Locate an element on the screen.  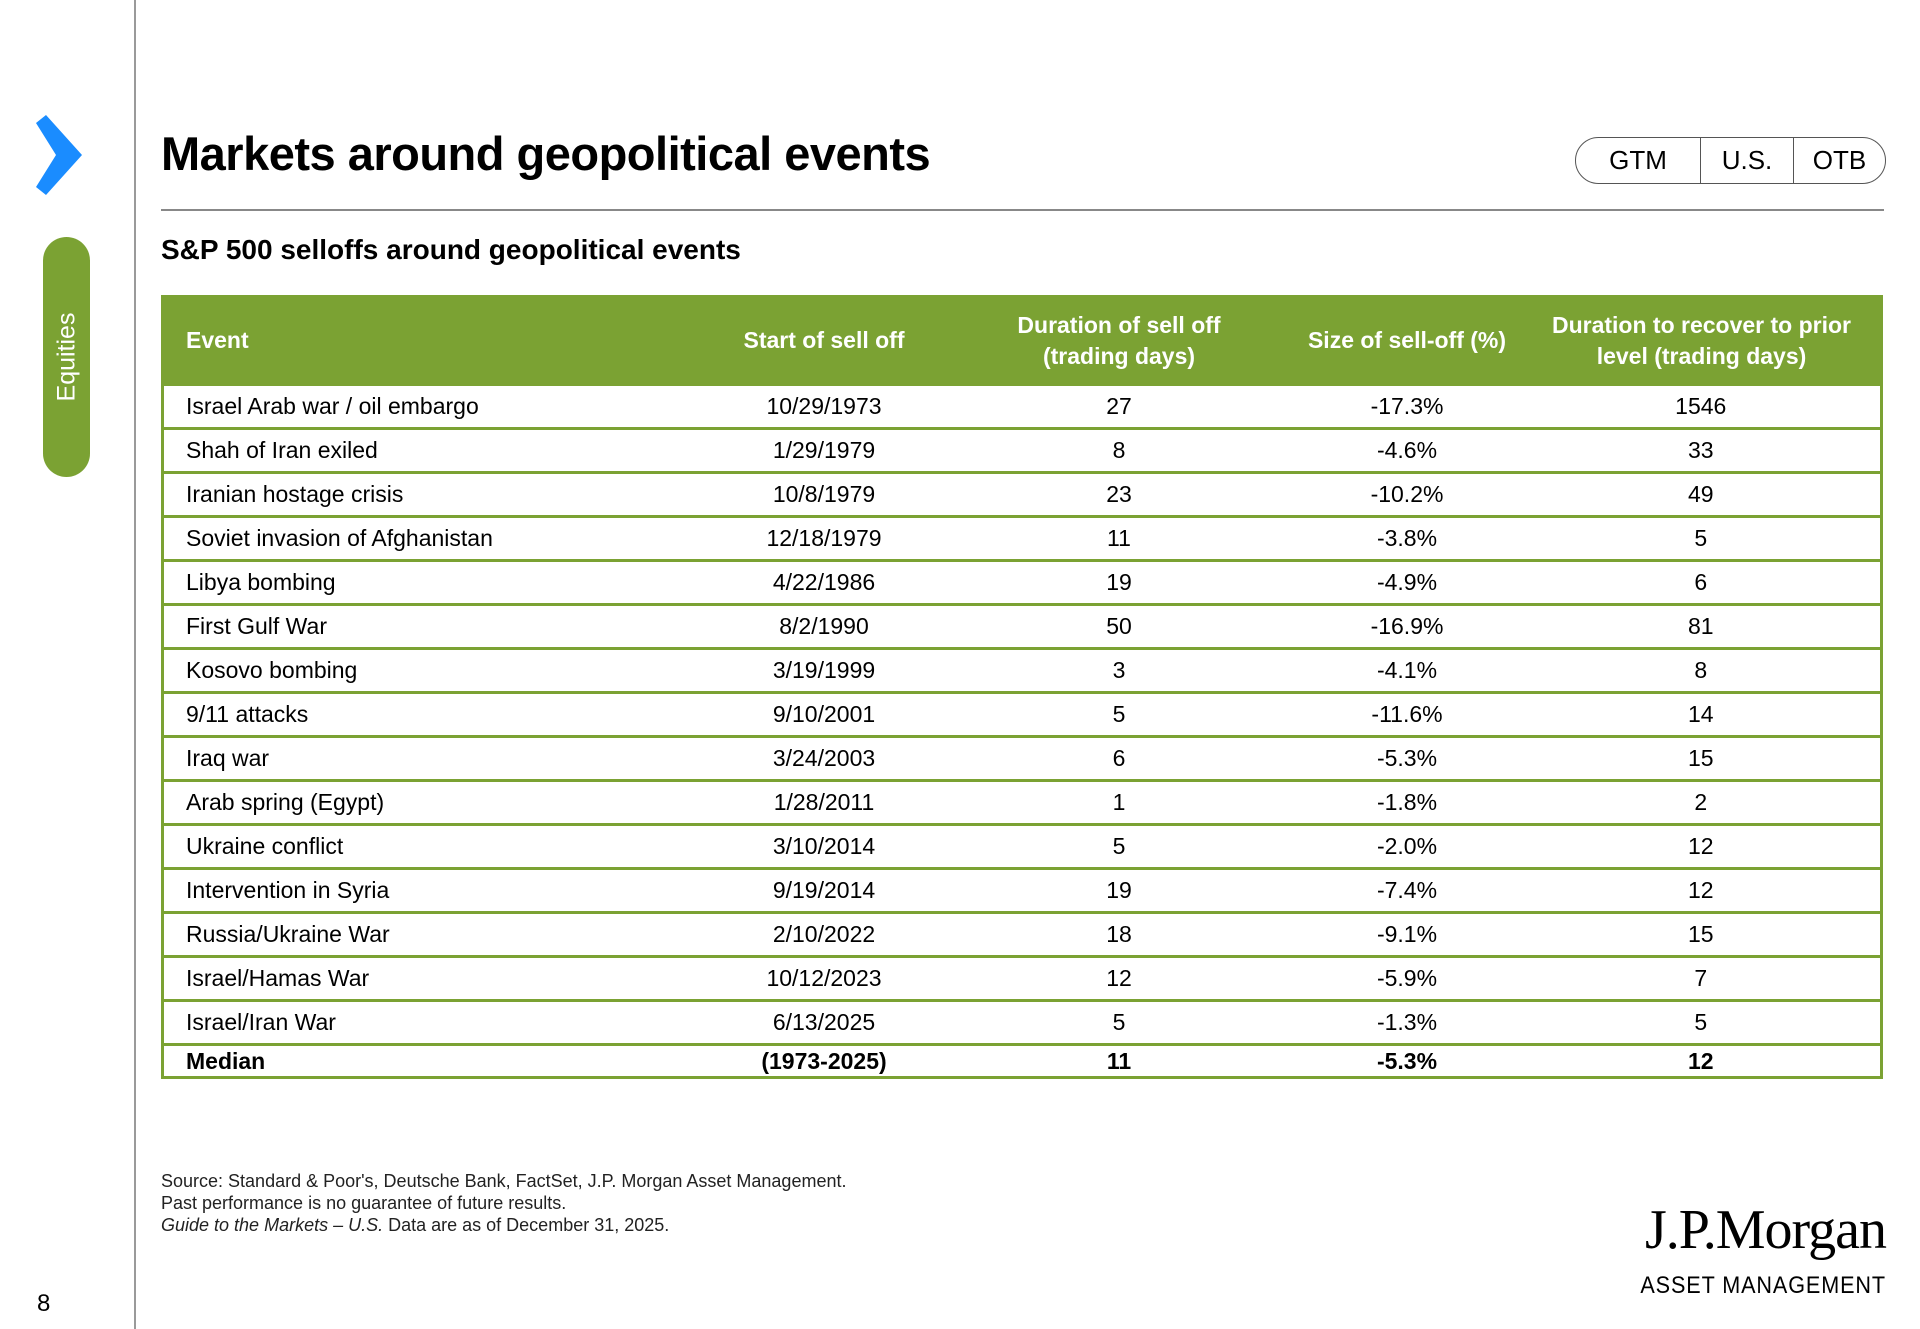
table-row: Kosovo bombing 3/19/1999 3 -4.1% 8 is located at coordinates (1022, 670).